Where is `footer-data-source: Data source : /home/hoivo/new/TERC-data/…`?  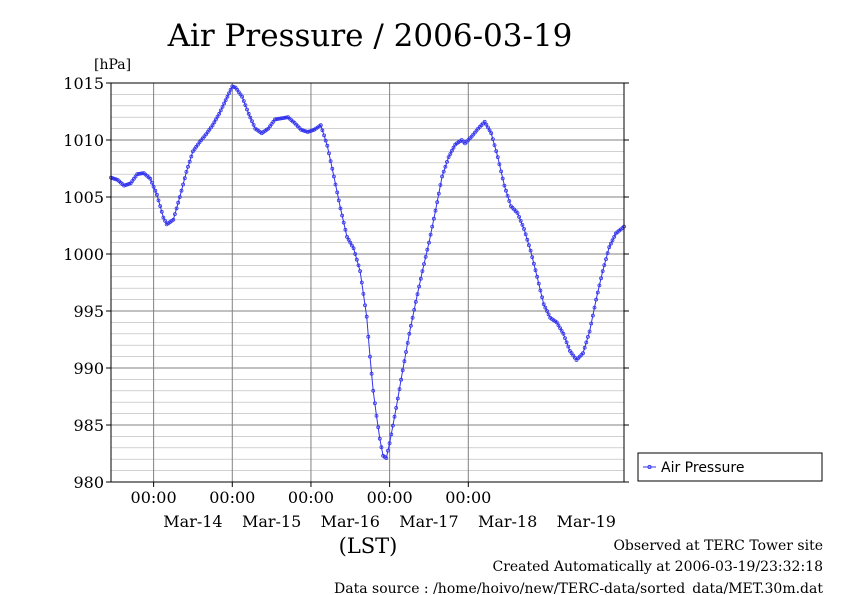
footer-data-source: Data source : /home/hoivo/new/TERC-data/… is located at coordinates (578, 588).